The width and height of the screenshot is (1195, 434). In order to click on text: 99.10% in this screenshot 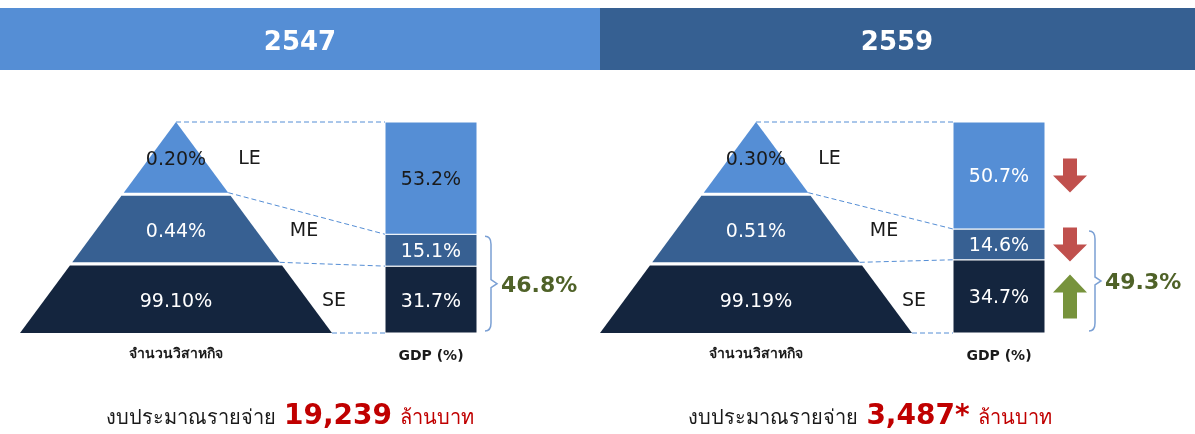, I will do `click(176, 300)`.